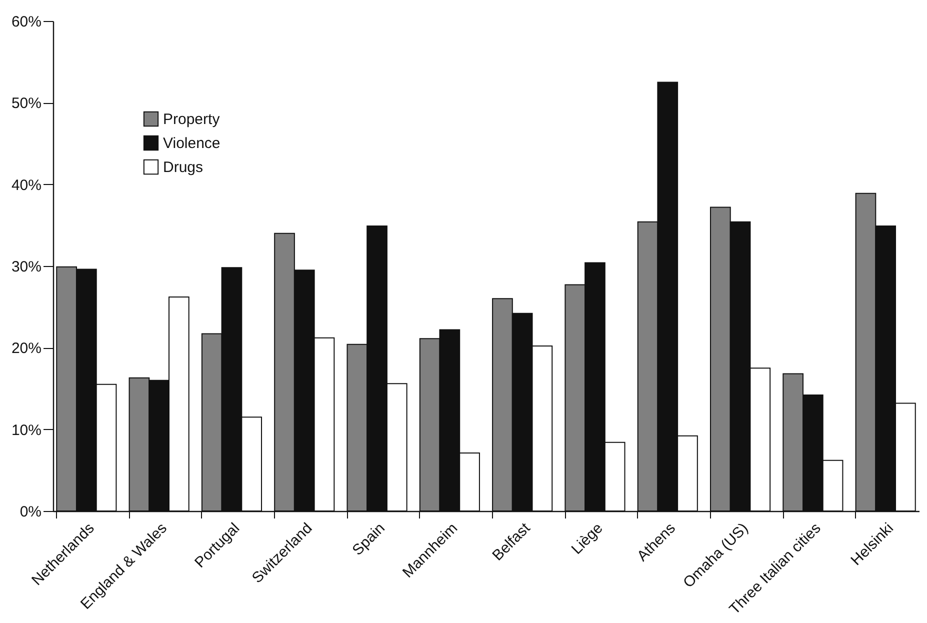 This screenshot has width=927, height=623. What do you see at coordinates (26, 267) in the screenshot?
I see `y-tick-label: 30%` at bounding box center [26, 267].